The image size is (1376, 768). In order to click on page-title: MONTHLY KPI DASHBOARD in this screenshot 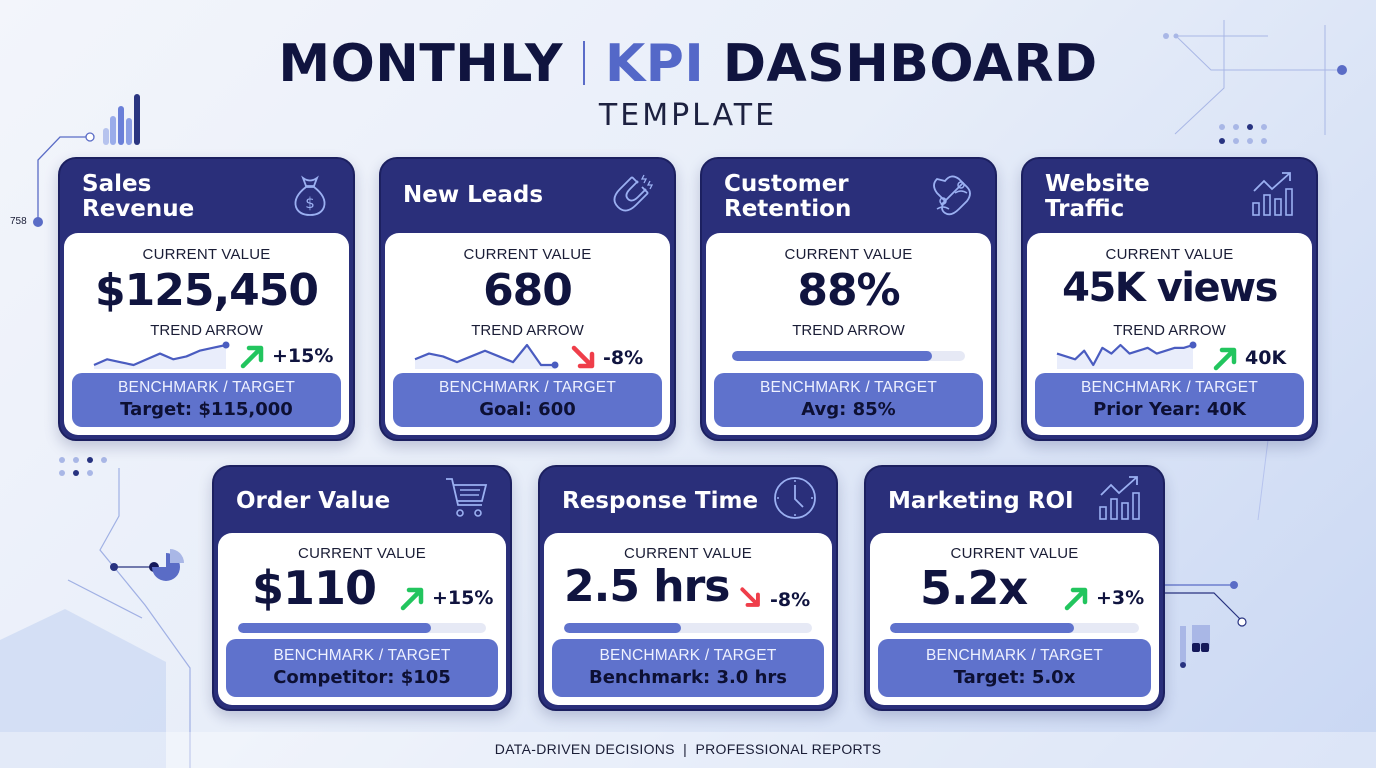, I will do `click(688, 64)`.